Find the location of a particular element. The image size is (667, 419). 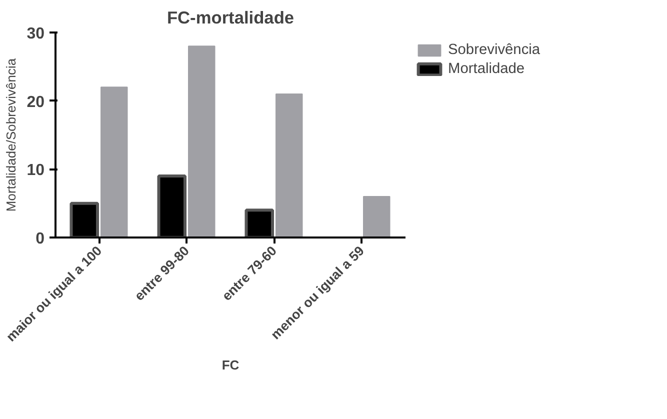

y-tick-label: 10 is located at coordinates (35, 171).